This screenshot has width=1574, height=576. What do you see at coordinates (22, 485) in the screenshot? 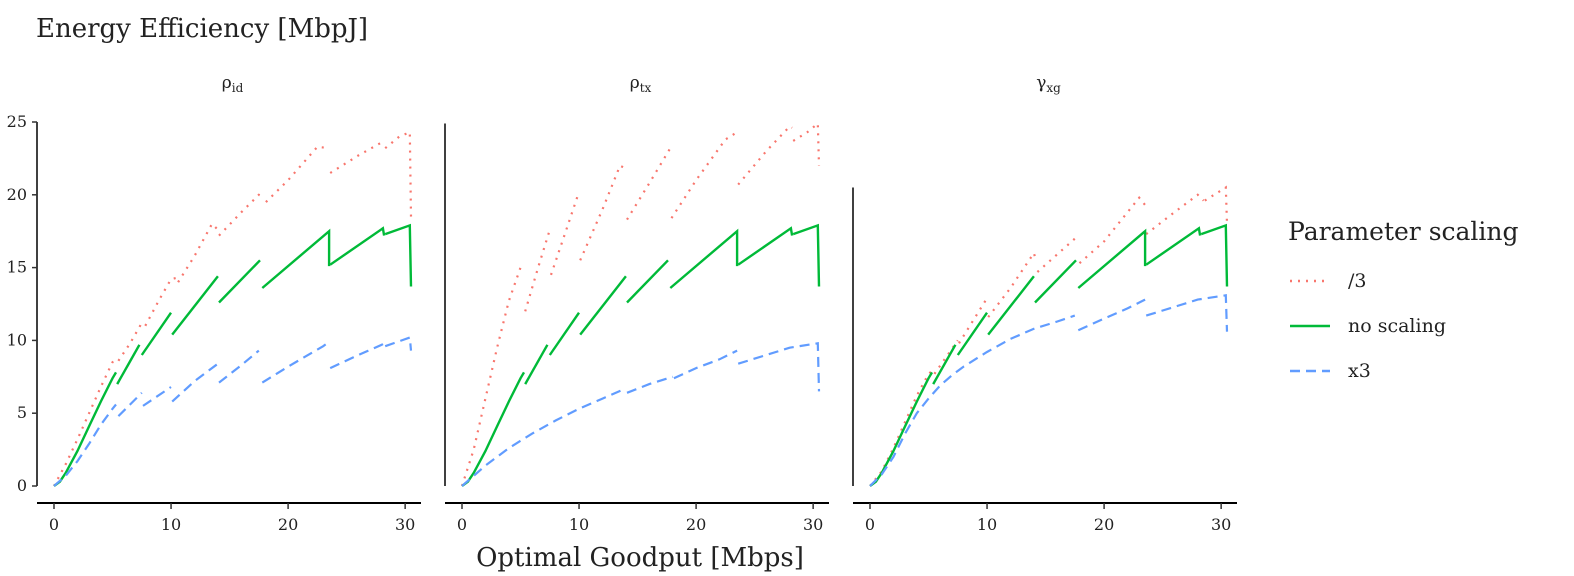
I see `y-tick-label: 0` at bounding box center [22, 485].